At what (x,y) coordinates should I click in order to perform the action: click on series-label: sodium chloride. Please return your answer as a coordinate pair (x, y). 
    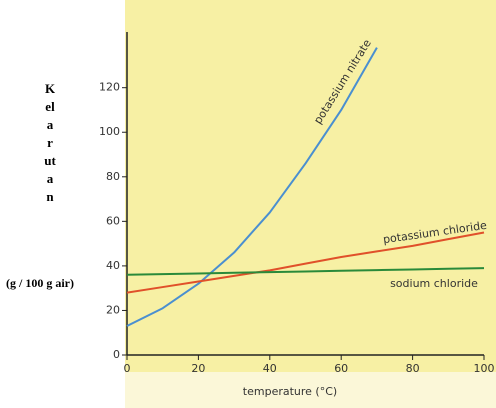
    Looking at the image, I should click on (434, 283).